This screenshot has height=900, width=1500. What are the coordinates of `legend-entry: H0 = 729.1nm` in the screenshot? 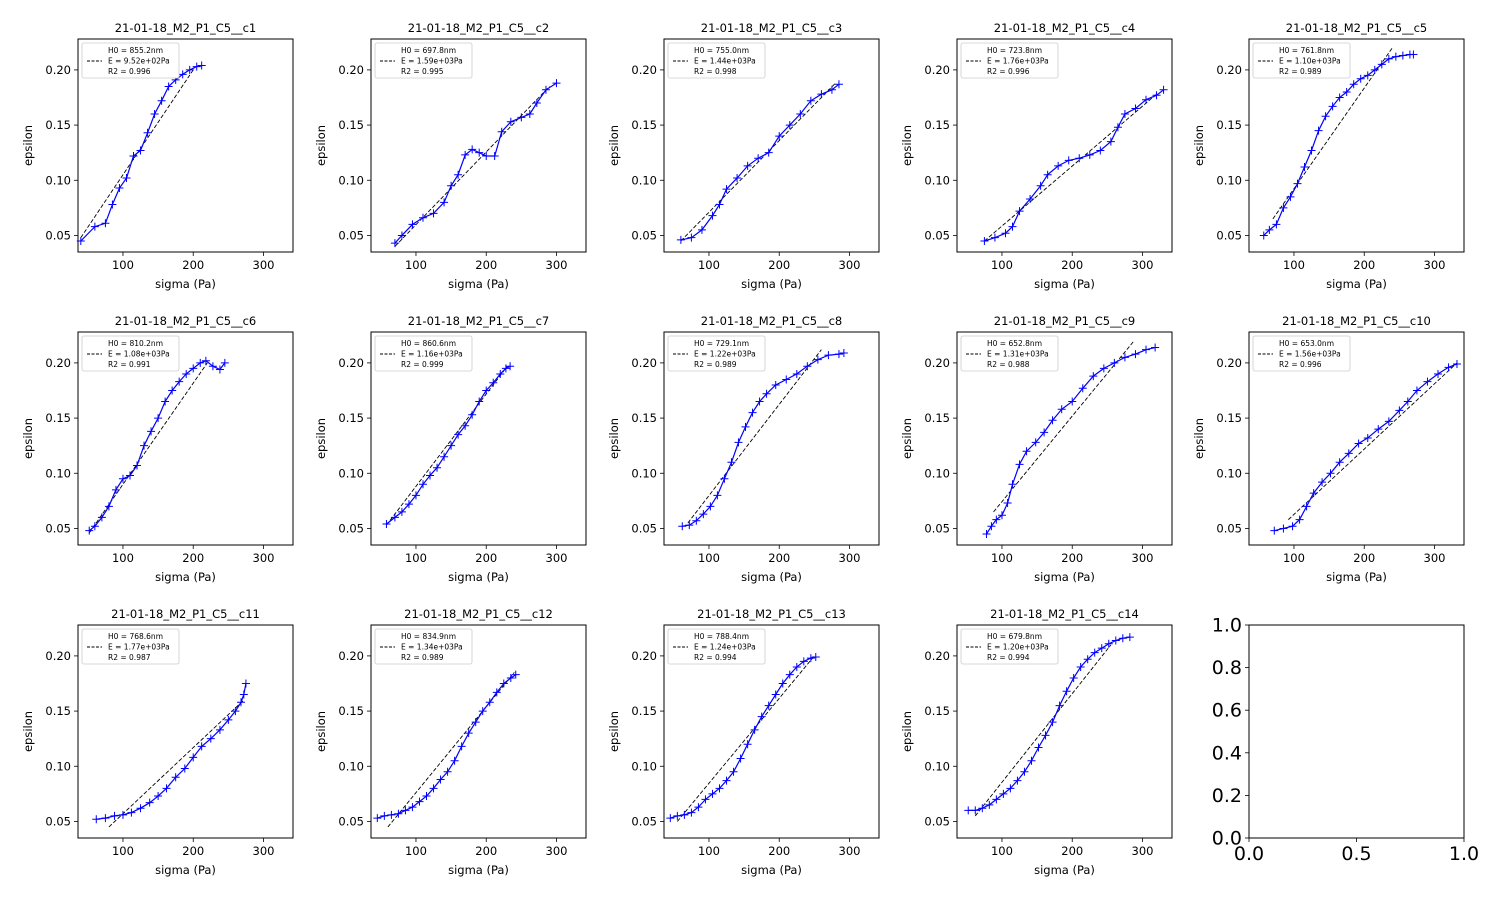 It's located at (721, 343).